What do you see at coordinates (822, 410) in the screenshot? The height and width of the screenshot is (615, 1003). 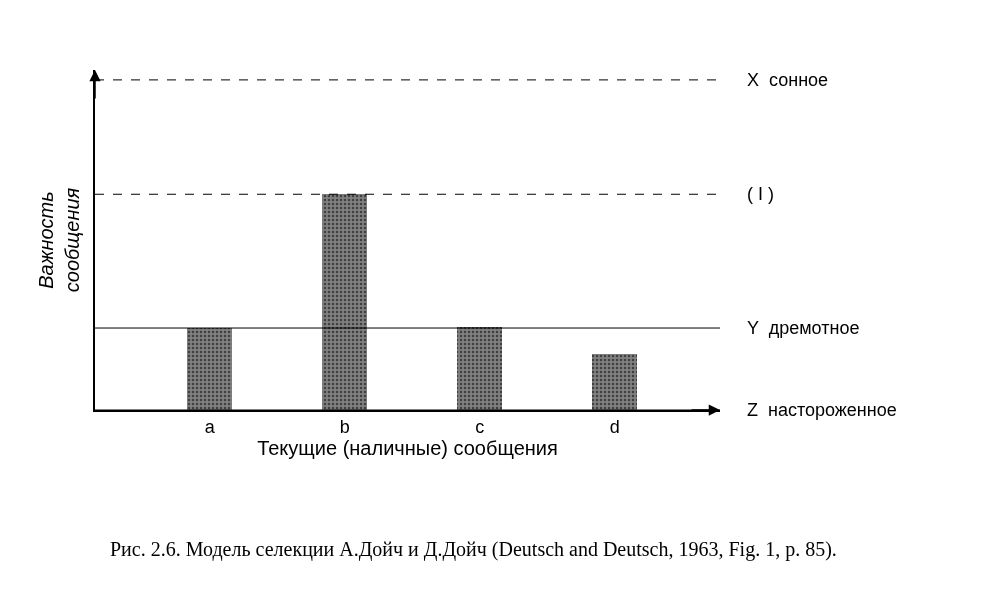 I see `ref-line-label: Z настороженное` at bounding box center [822, 410].